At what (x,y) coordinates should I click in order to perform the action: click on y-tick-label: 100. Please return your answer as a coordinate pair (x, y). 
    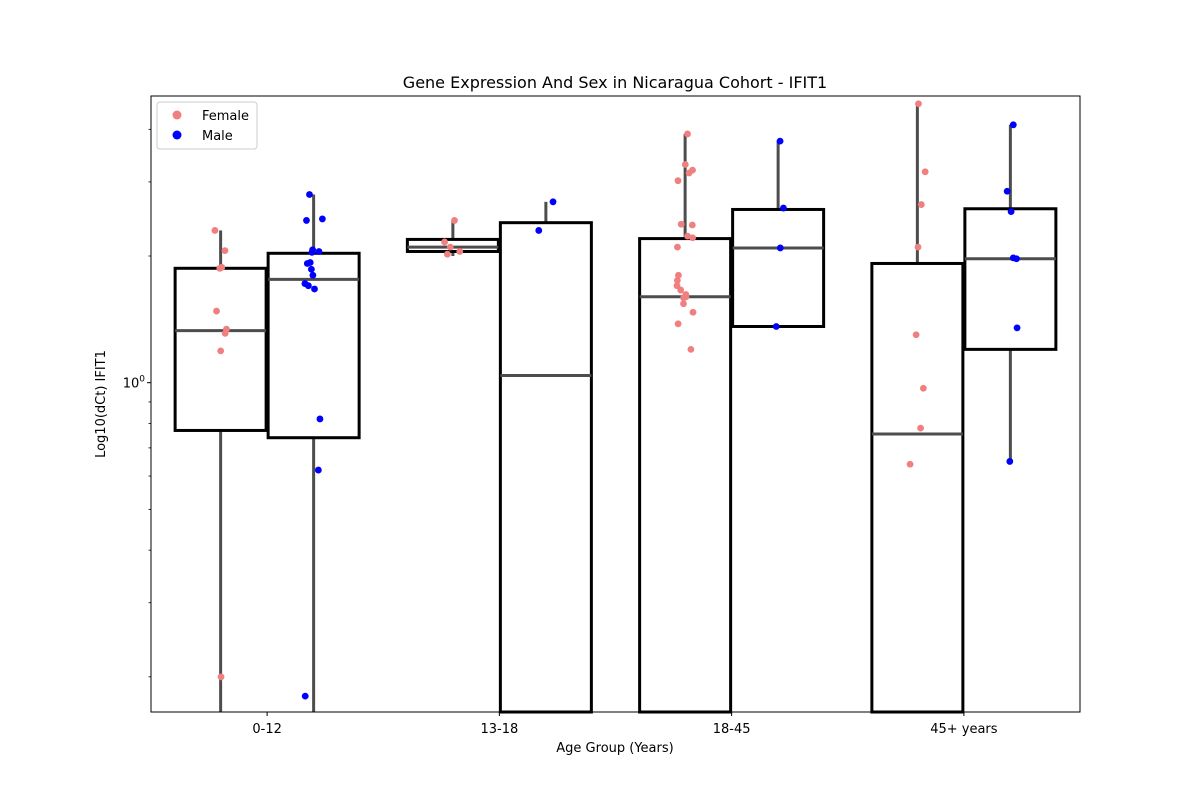
    Looking at the image, I should click on (134, 383).